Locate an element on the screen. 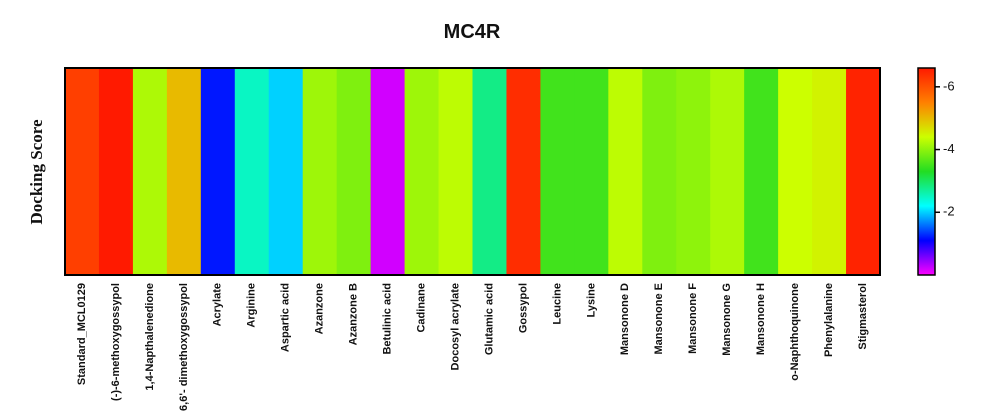 The width and height of the screenshot is (990, 415). x-tick-label: Acrylate is located at coordinates (218, 304).